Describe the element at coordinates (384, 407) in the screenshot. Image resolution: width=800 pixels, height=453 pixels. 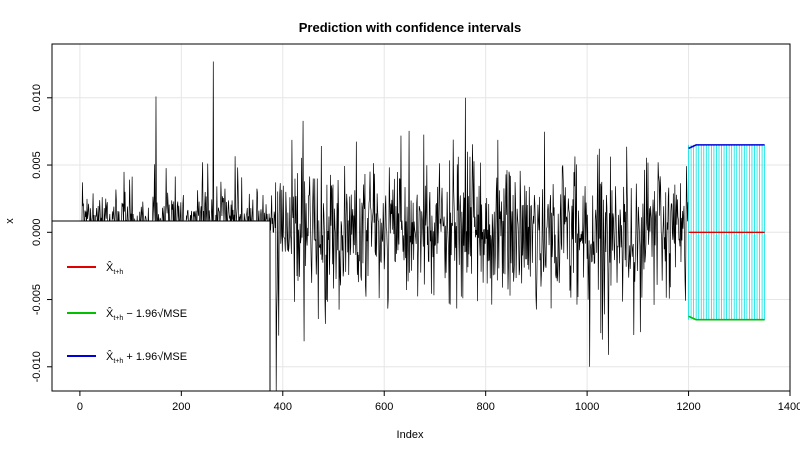
I see `x-tick-label-3: 600` at that location.